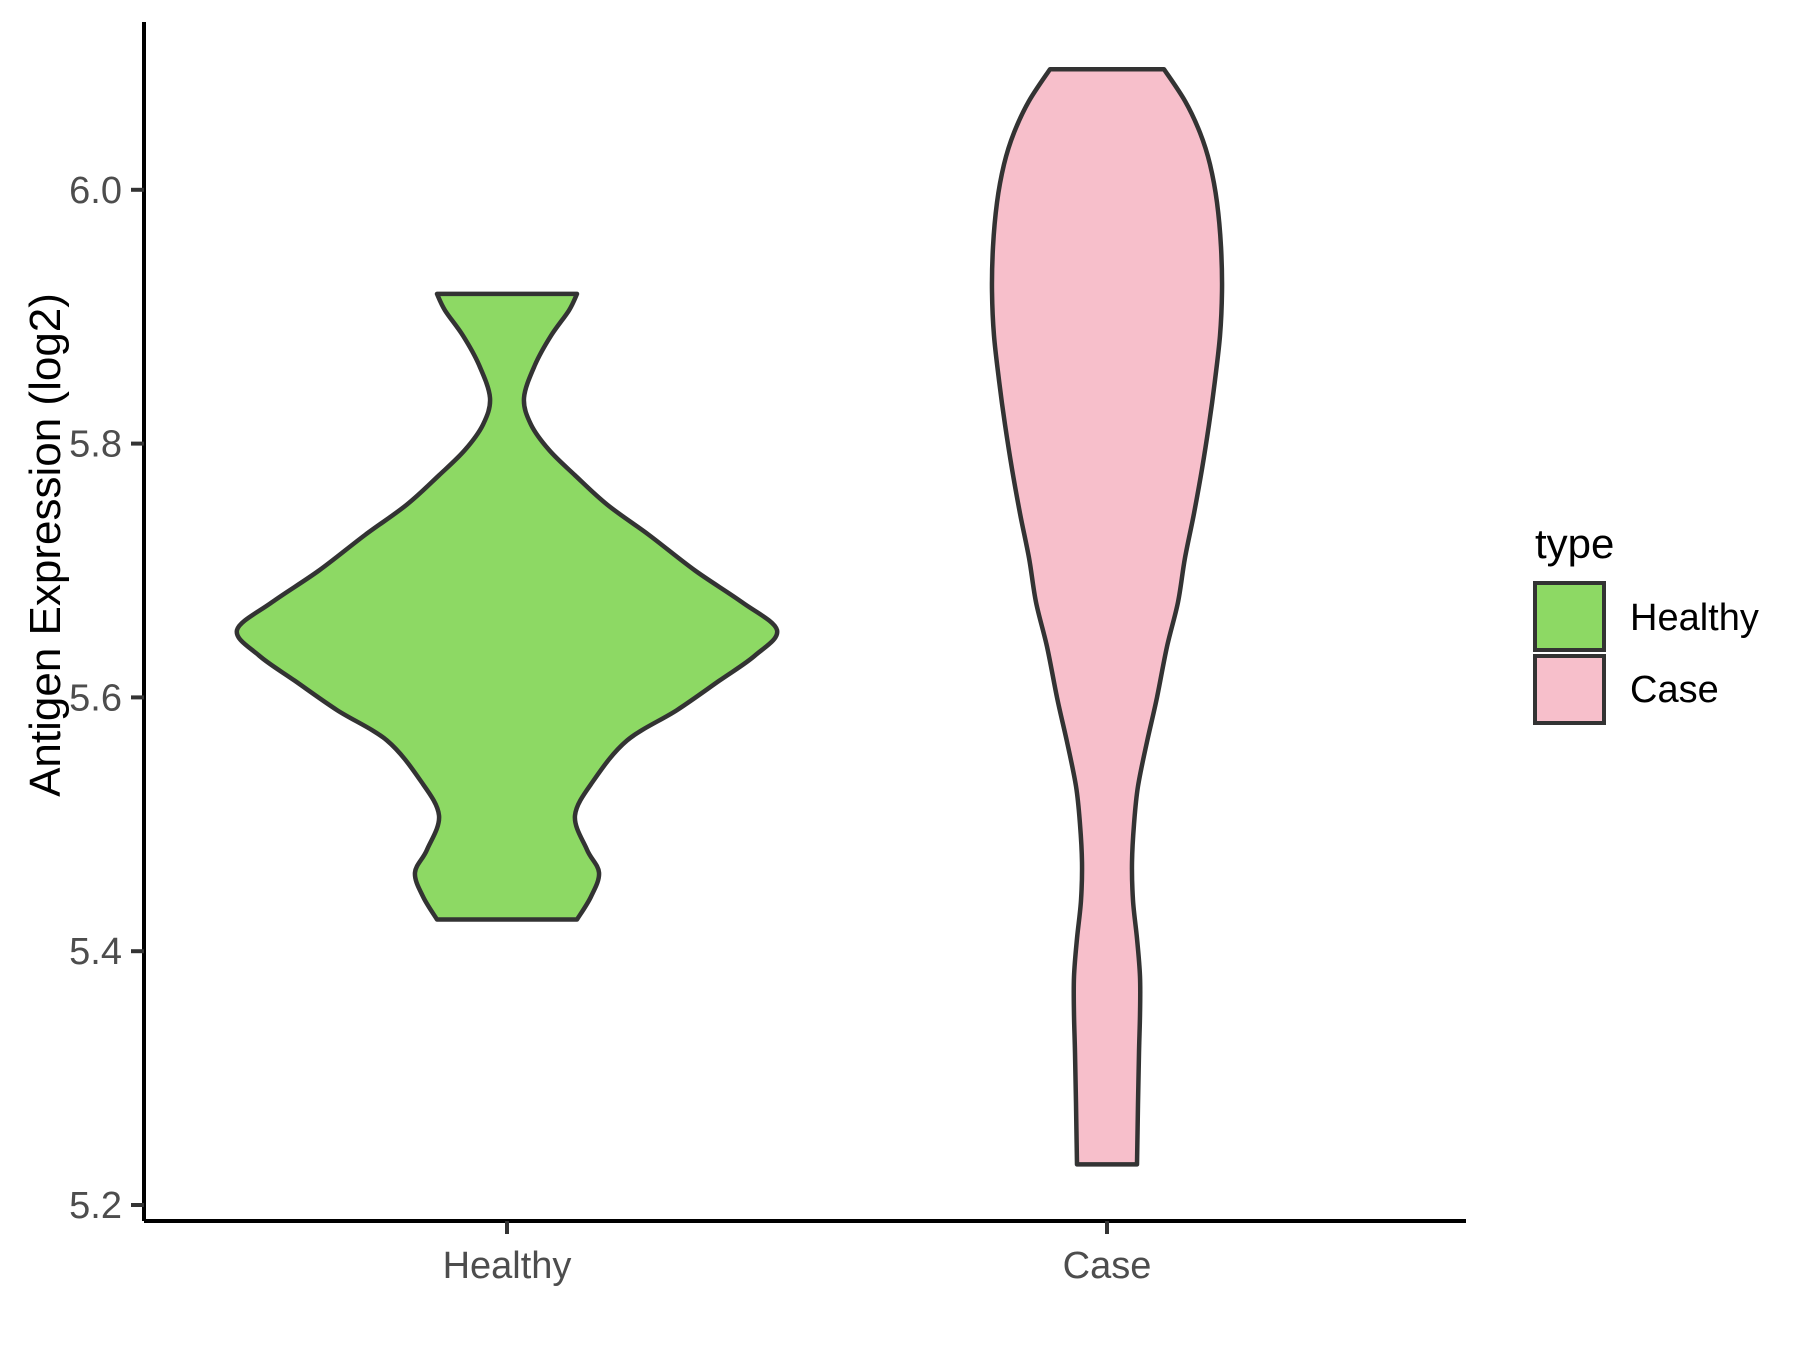 The image size is (1800, 1355). I want to click on x-tick-label: Case, so click(1107, 1266).